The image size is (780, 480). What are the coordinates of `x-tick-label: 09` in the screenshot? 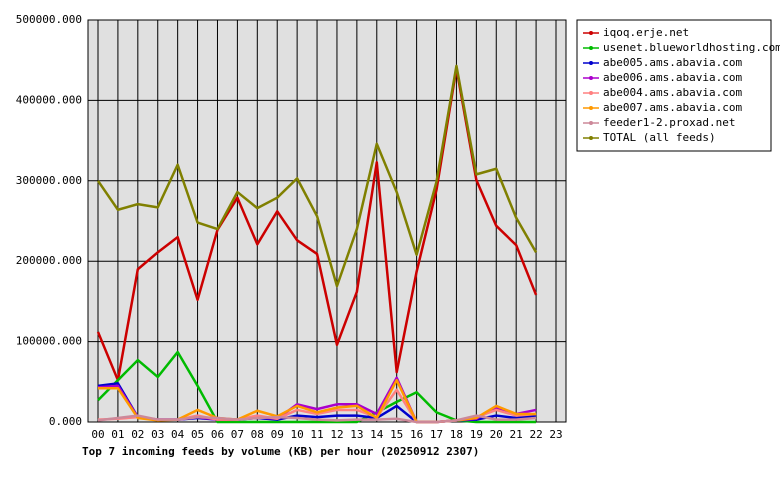 It's located at (277, 434).